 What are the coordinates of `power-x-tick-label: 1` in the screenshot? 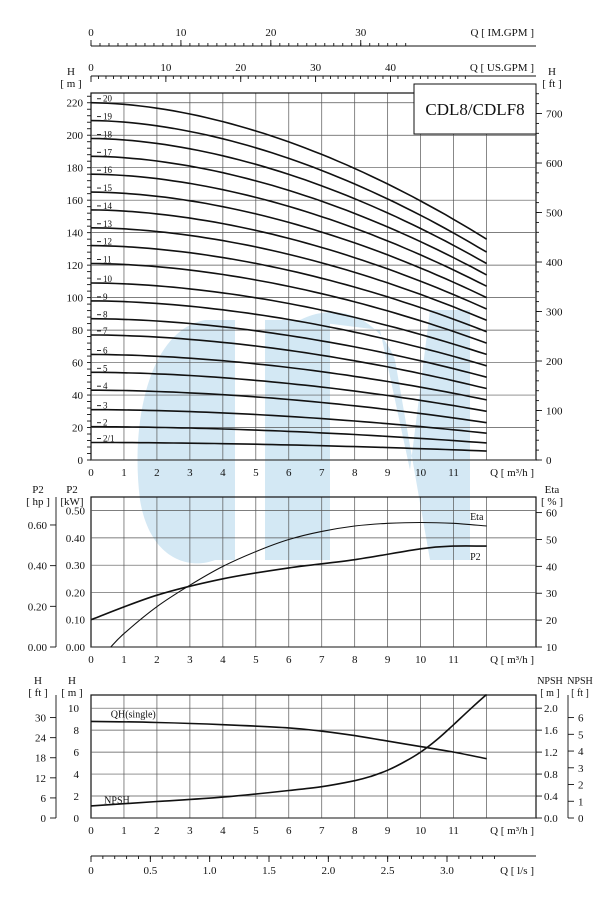 It's located at (124, 660).